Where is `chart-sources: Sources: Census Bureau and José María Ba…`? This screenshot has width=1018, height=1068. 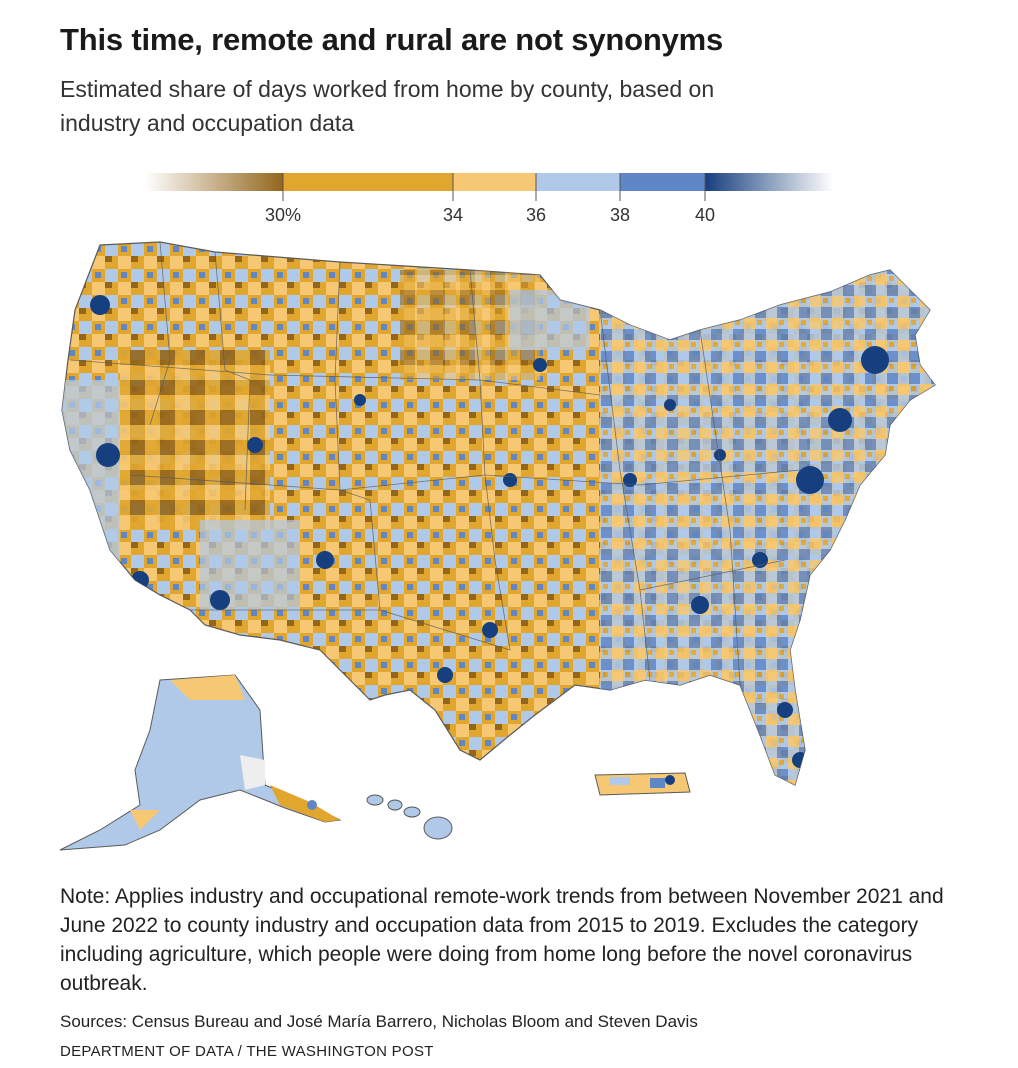 chart-sources: Sources: Census Bureau and José María Ba… is located at coordinates (379, 1021).